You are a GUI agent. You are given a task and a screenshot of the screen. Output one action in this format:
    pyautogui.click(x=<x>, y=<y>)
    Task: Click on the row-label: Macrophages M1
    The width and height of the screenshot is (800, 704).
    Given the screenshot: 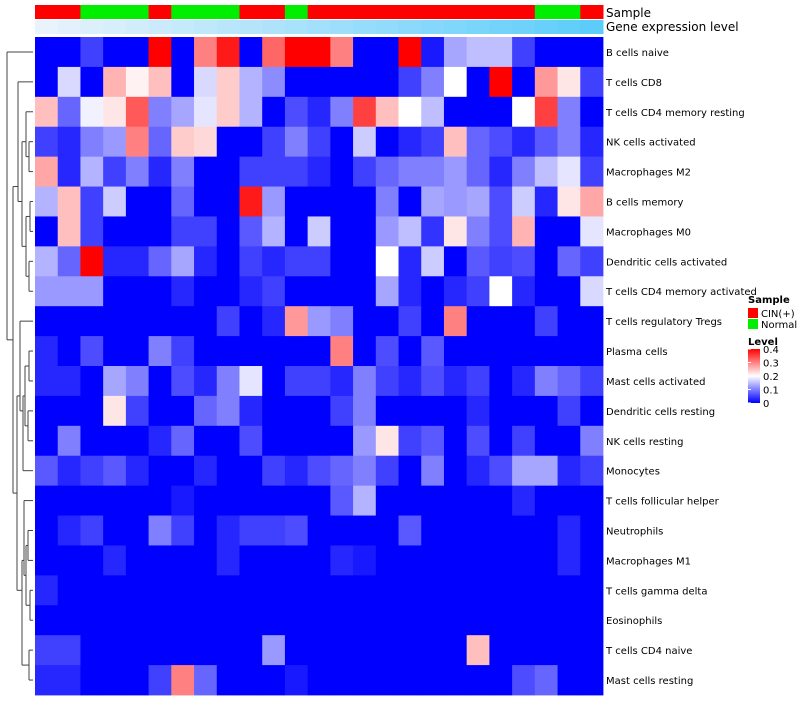 What is the action you would take?
    pyautogui.click(x=648, y=561)
    